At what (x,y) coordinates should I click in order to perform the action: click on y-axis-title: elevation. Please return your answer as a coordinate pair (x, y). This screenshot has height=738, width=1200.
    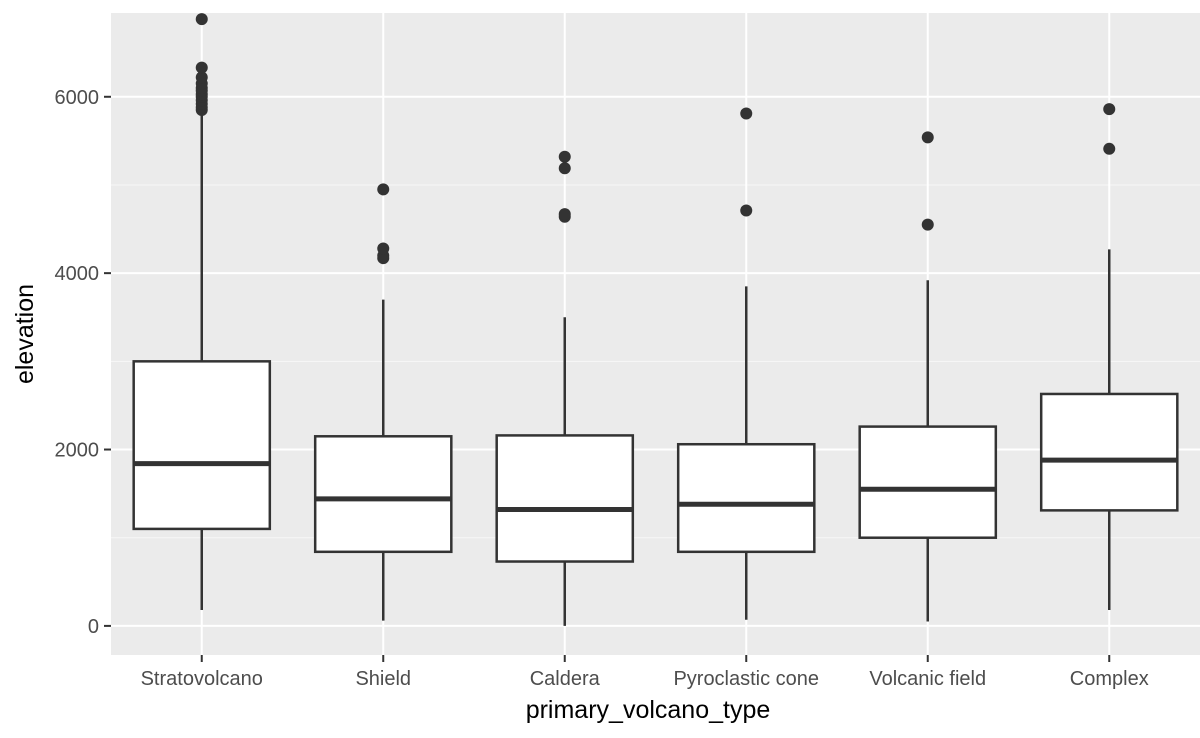
    Looking at the image, I should click on (25, 334).